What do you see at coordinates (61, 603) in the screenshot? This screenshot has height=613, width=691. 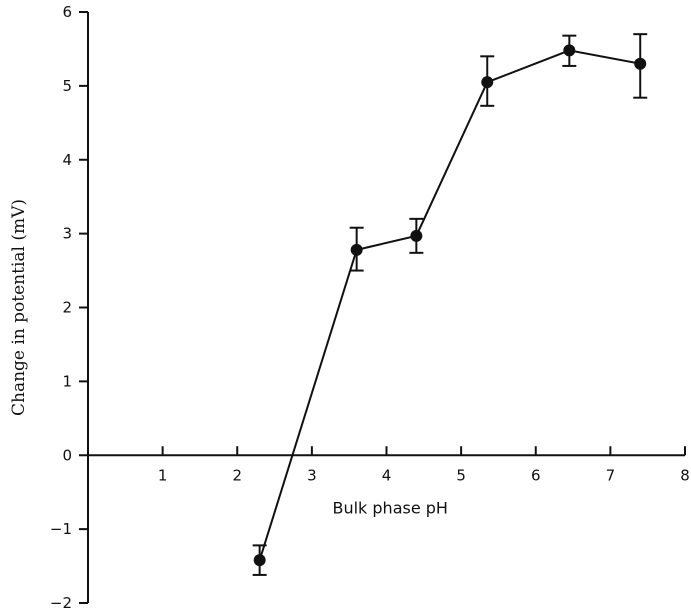 I see `y-tick-label: −2` at bounding box center [61, 603].